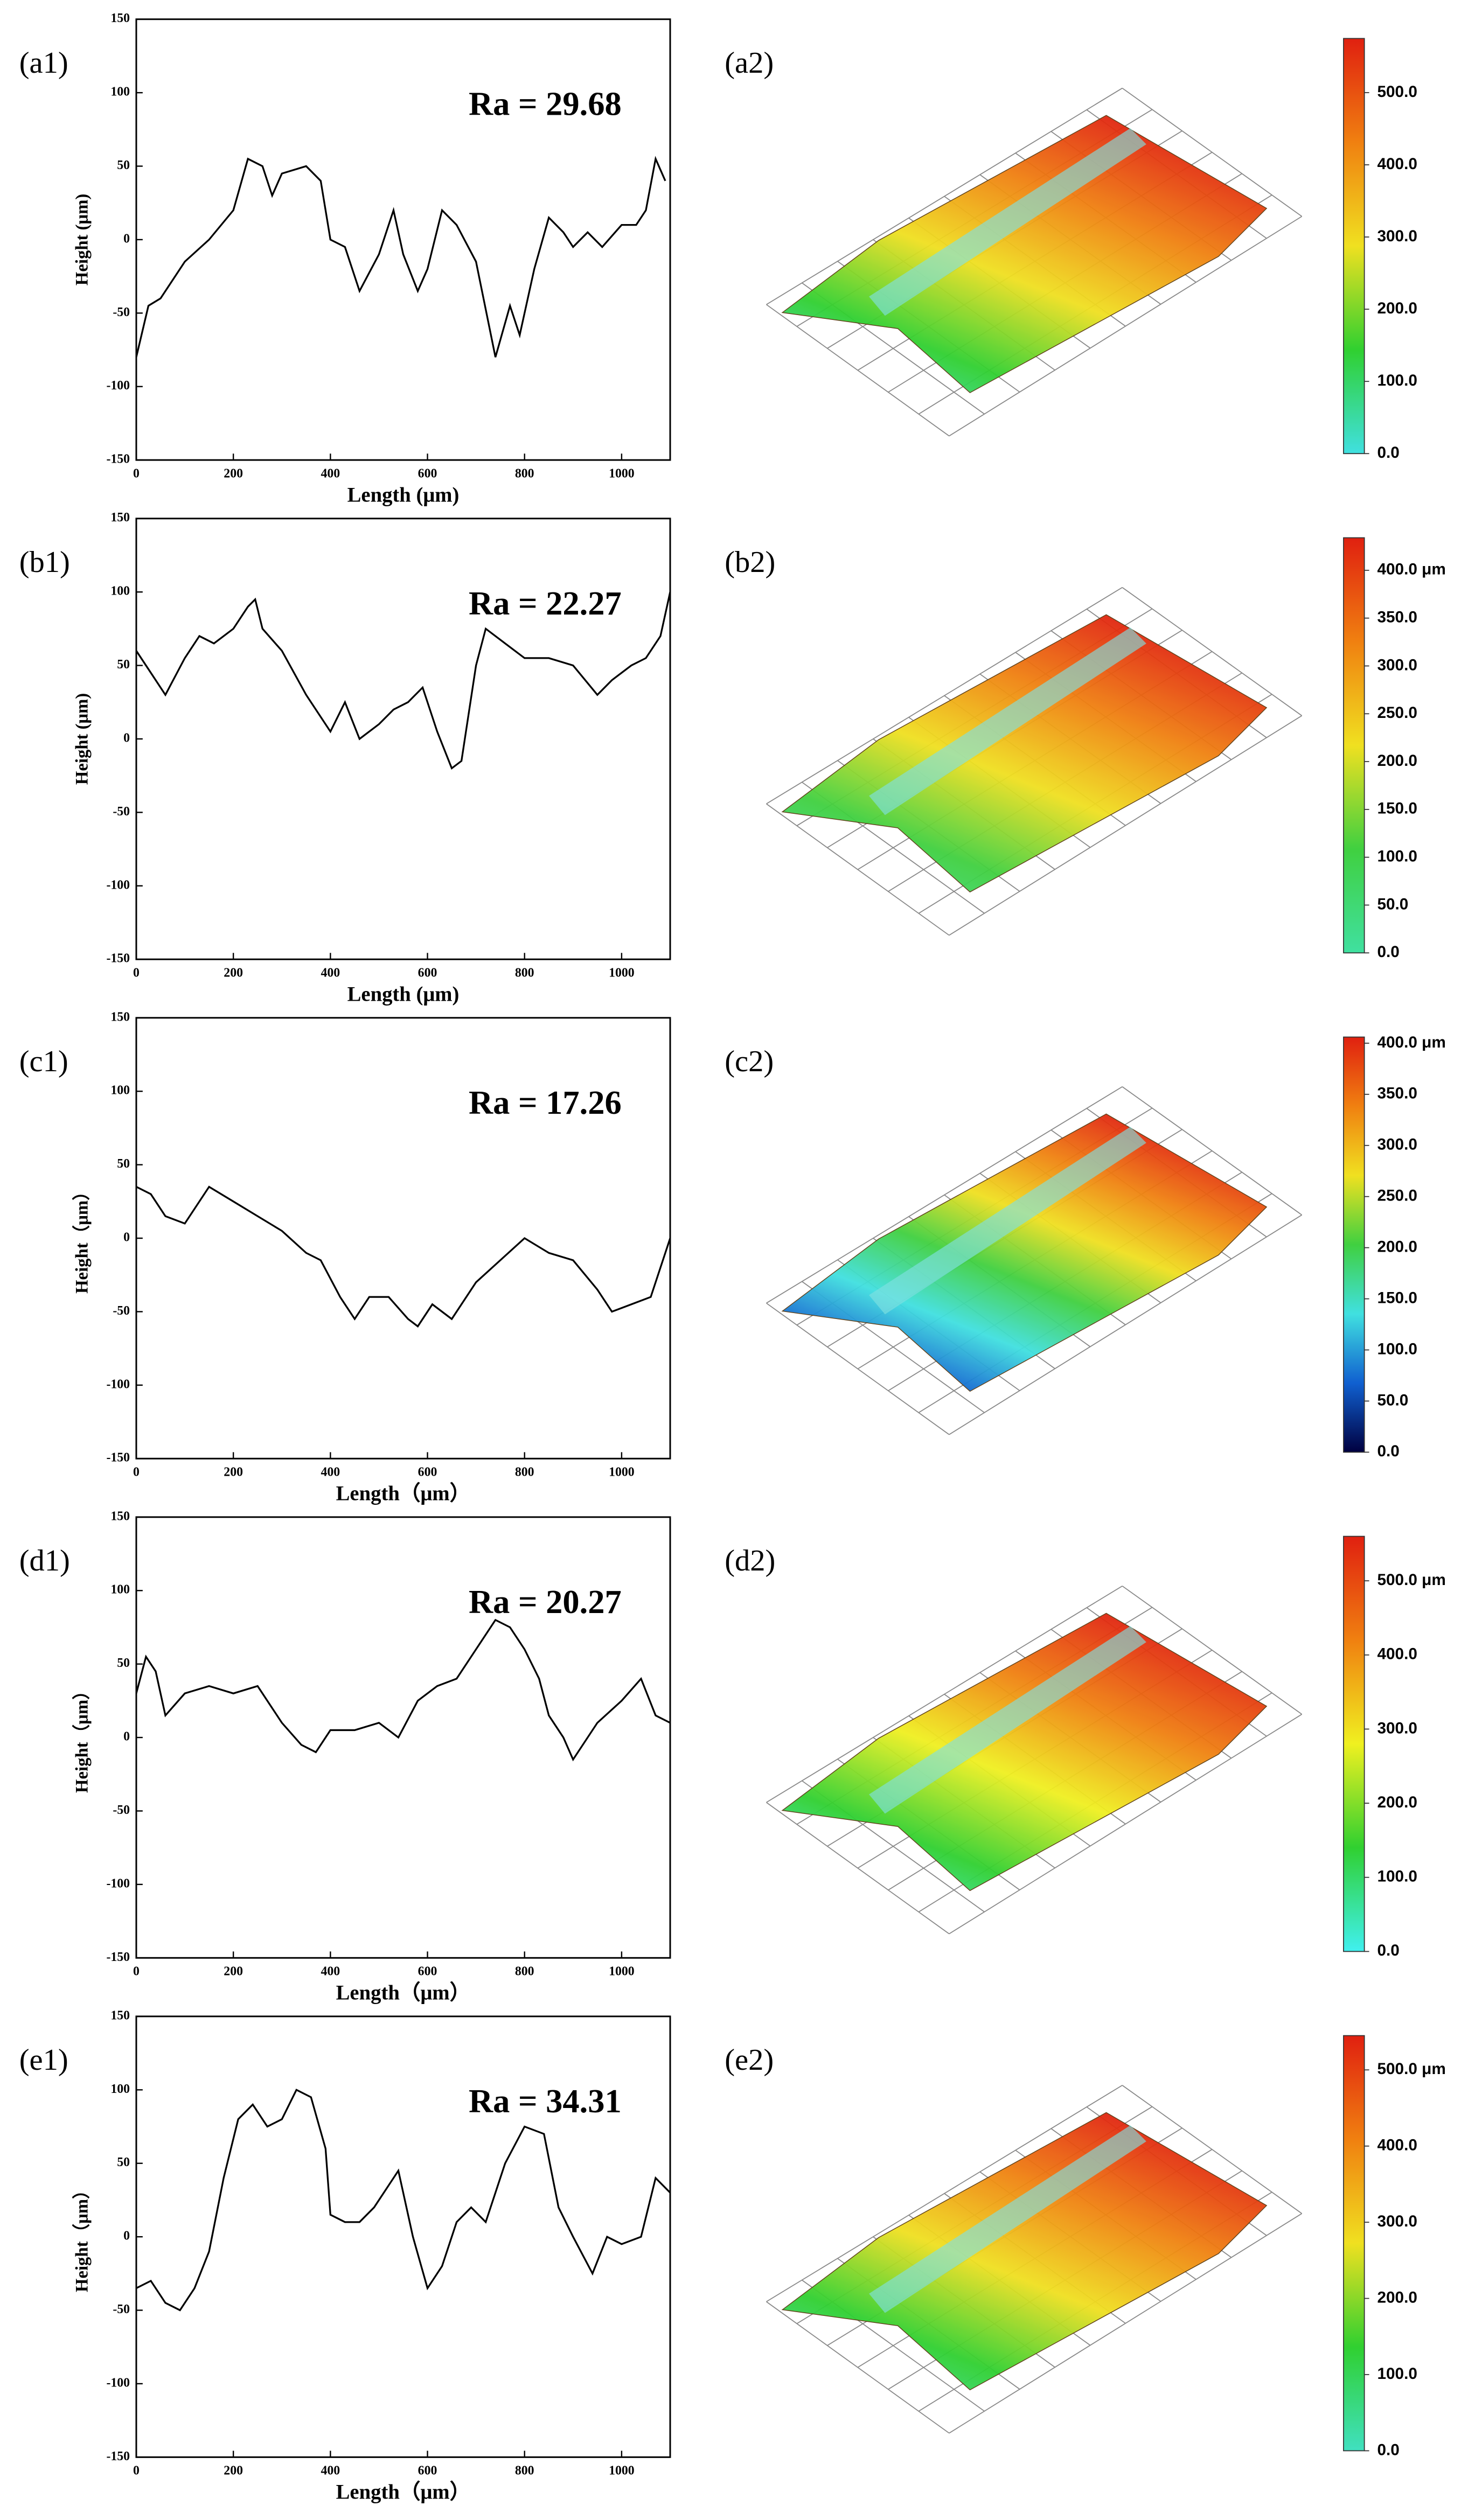 The height and width of the screenshot is (2520, 1475). What do you see at coordinates (330, 1472) in the screenshot?
I see `x-tick-label: 400` at bounding box center [330, 1472].